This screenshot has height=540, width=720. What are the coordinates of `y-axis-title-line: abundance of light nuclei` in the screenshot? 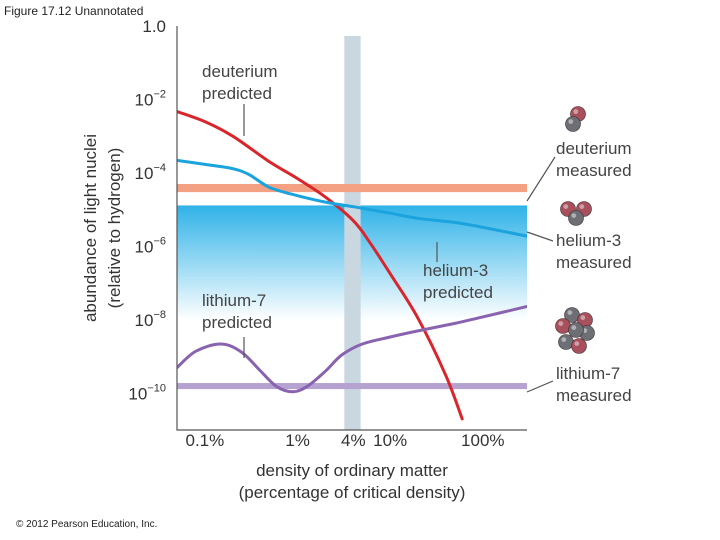 It's located at (90, 228).